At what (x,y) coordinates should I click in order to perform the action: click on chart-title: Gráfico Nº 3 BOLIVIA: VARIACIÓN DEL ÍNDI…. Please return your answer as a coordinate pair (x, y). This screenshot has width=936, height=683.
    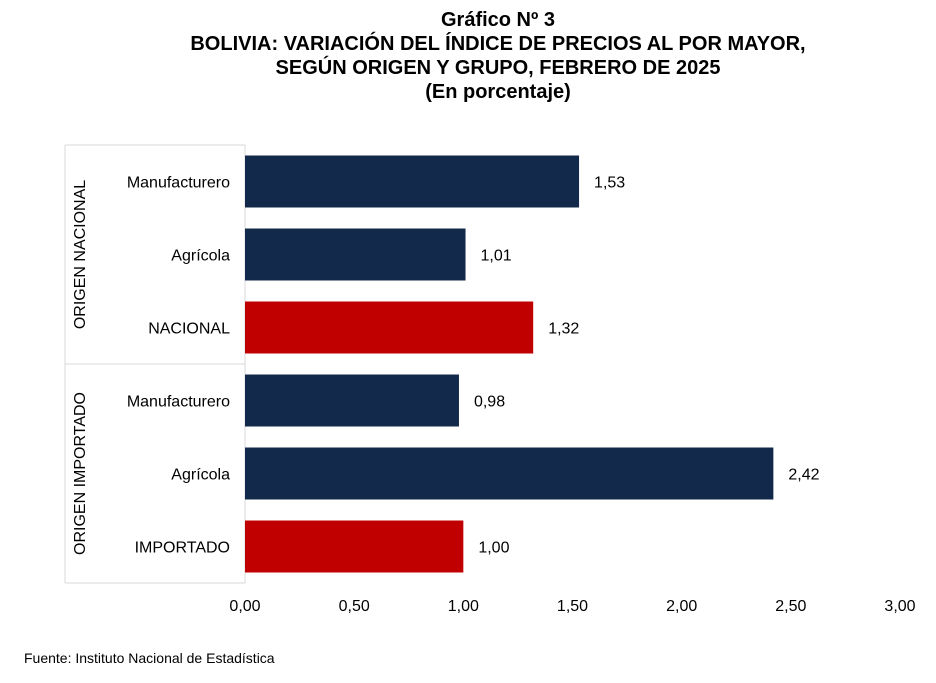
    Looking at the image, I should click on (468, 56).